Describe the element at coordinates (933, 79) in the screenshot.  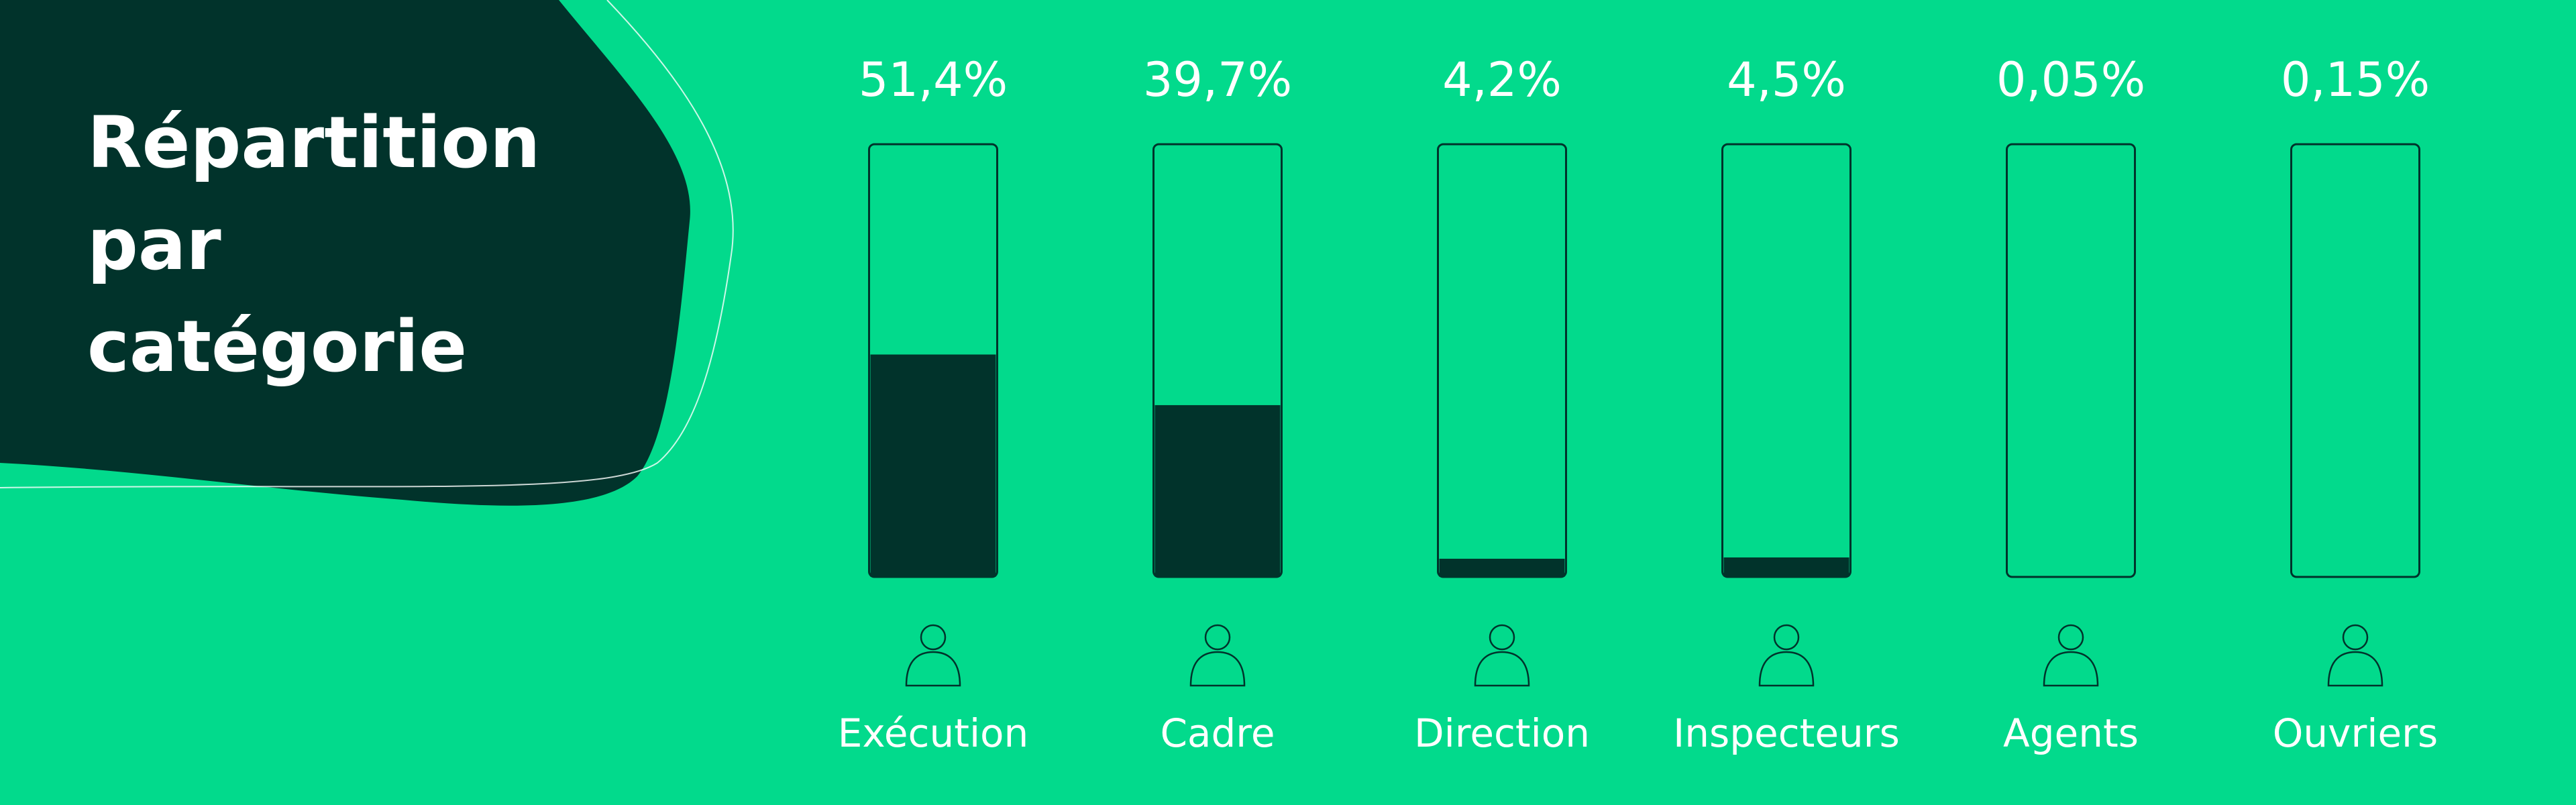
I see `value-label: 51,4%` at that location.